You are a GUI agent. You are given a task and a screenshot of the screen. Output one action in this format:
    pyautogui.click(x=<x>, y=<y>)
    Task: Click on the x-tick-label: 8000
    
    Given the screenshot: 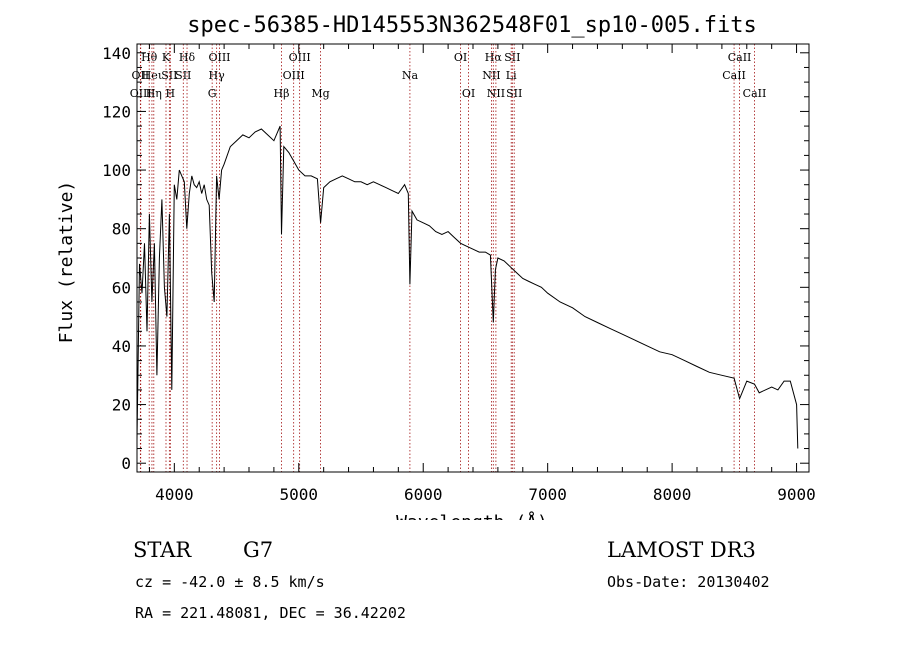 What is the action you would take?
    pyautogui.click(x=672, y=494)
    